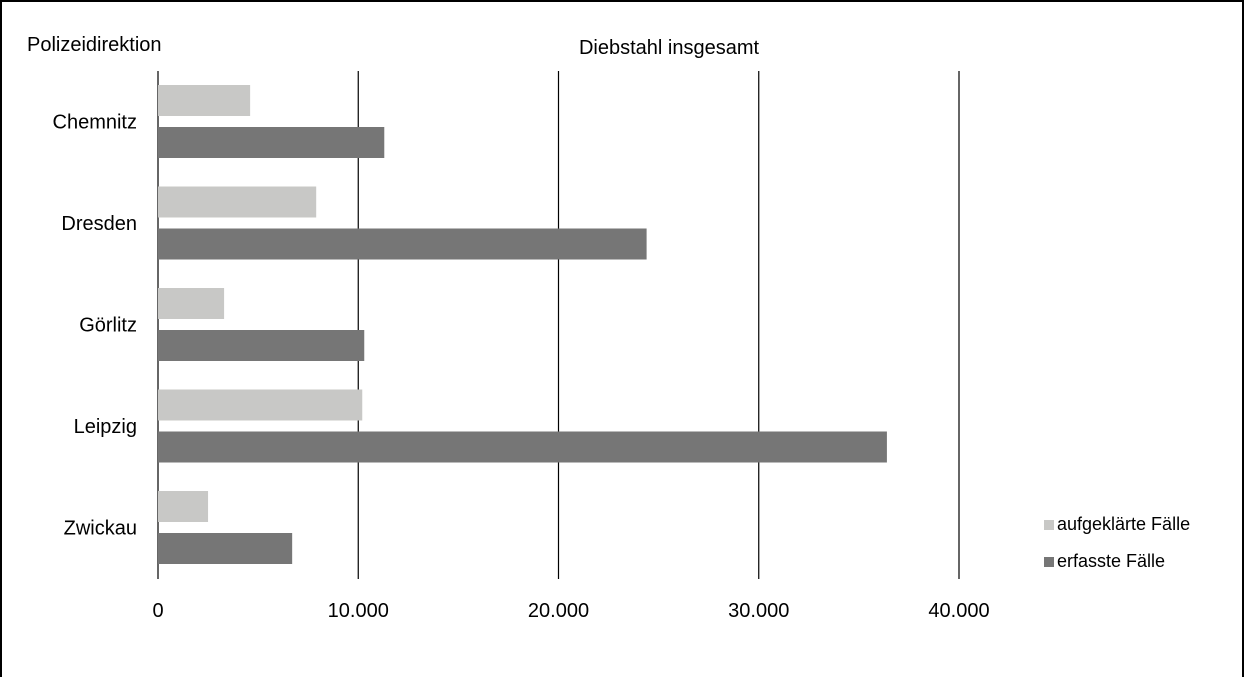  I want to click on category-label: Leipzig, so click(105, 427).